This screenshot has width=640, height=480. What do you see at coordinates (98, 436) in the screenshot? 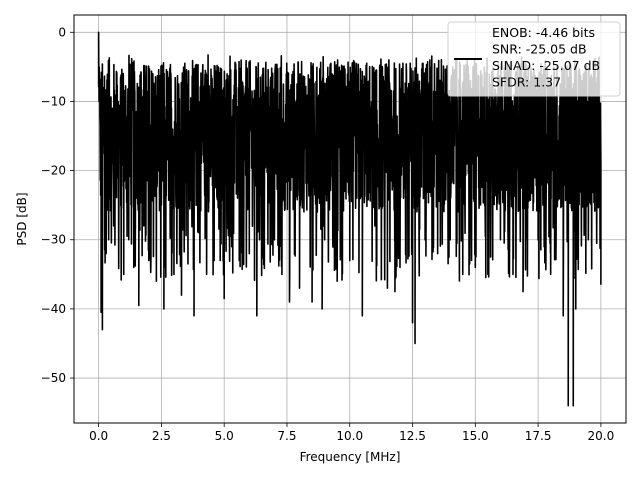
I see `x-tick-label: 0.0` at bounding box center [98, 436].